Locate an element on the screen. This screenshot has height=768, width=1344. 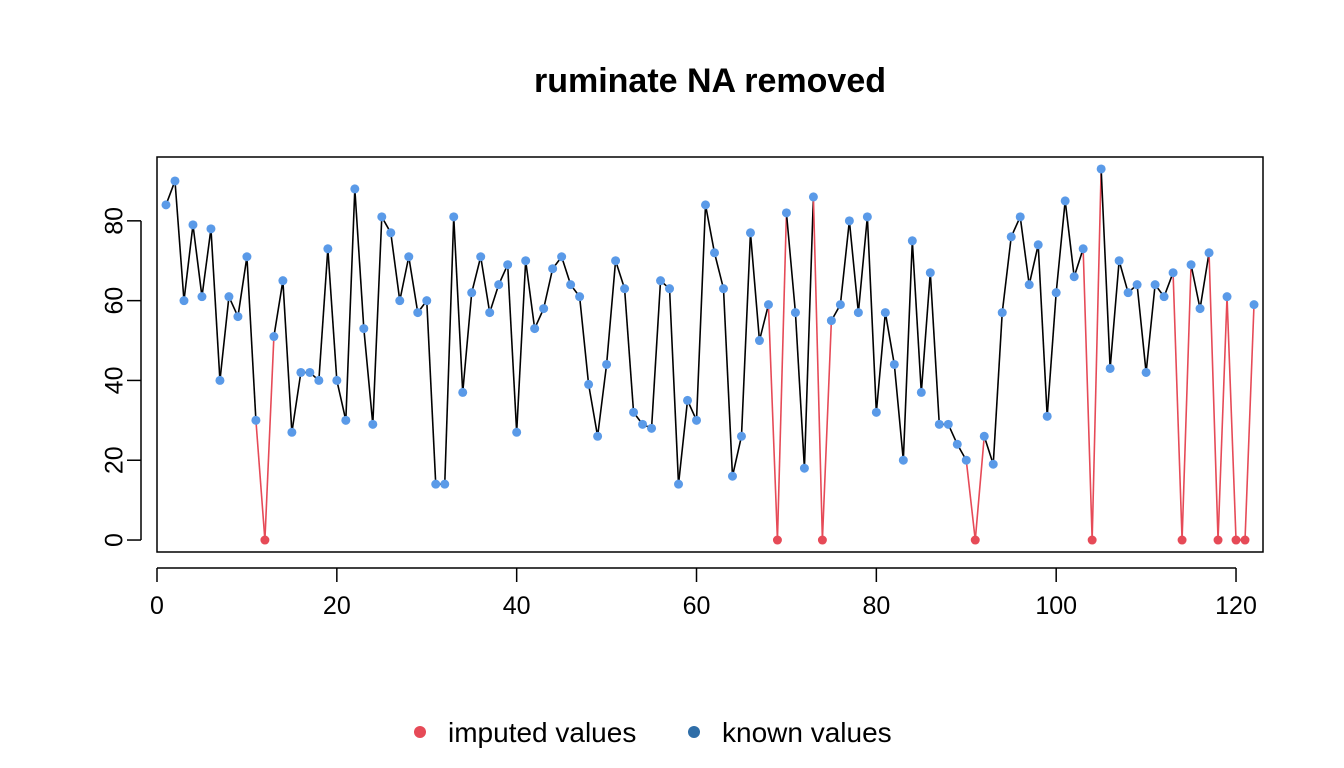
x-tick-label: 80 is located at coordinates (876, 606).